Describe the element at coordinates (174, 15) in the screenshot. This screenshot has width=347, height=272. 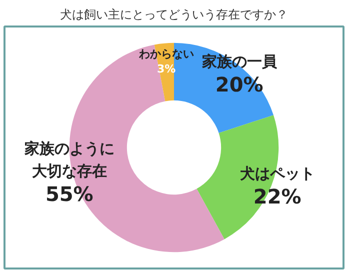
I see `chart-title: 犬は飼い主にとってどういう存在ですか？` at that location.